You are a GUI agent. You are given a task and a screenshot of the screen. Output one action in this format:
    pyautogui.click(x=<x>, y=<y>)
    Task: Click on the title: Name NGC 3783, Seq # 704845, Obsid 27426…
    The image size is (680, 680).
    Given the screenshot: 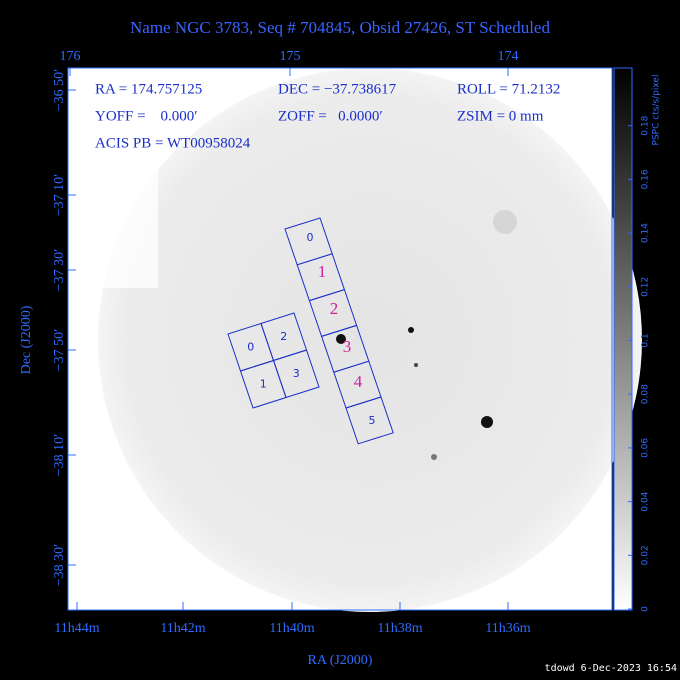 What is the action you would take?
    pyautogui.click(x=340, y=27)
    